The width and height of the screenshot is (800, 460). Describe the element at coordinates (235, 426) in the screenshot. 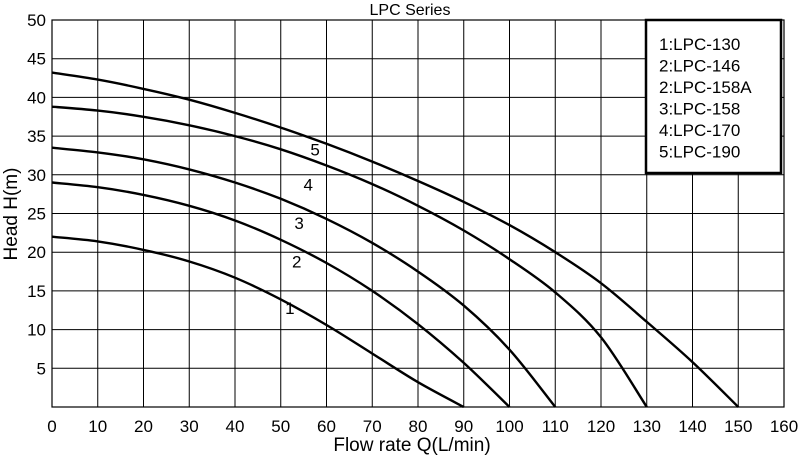

I see `x-tick-label: 40` at that location.